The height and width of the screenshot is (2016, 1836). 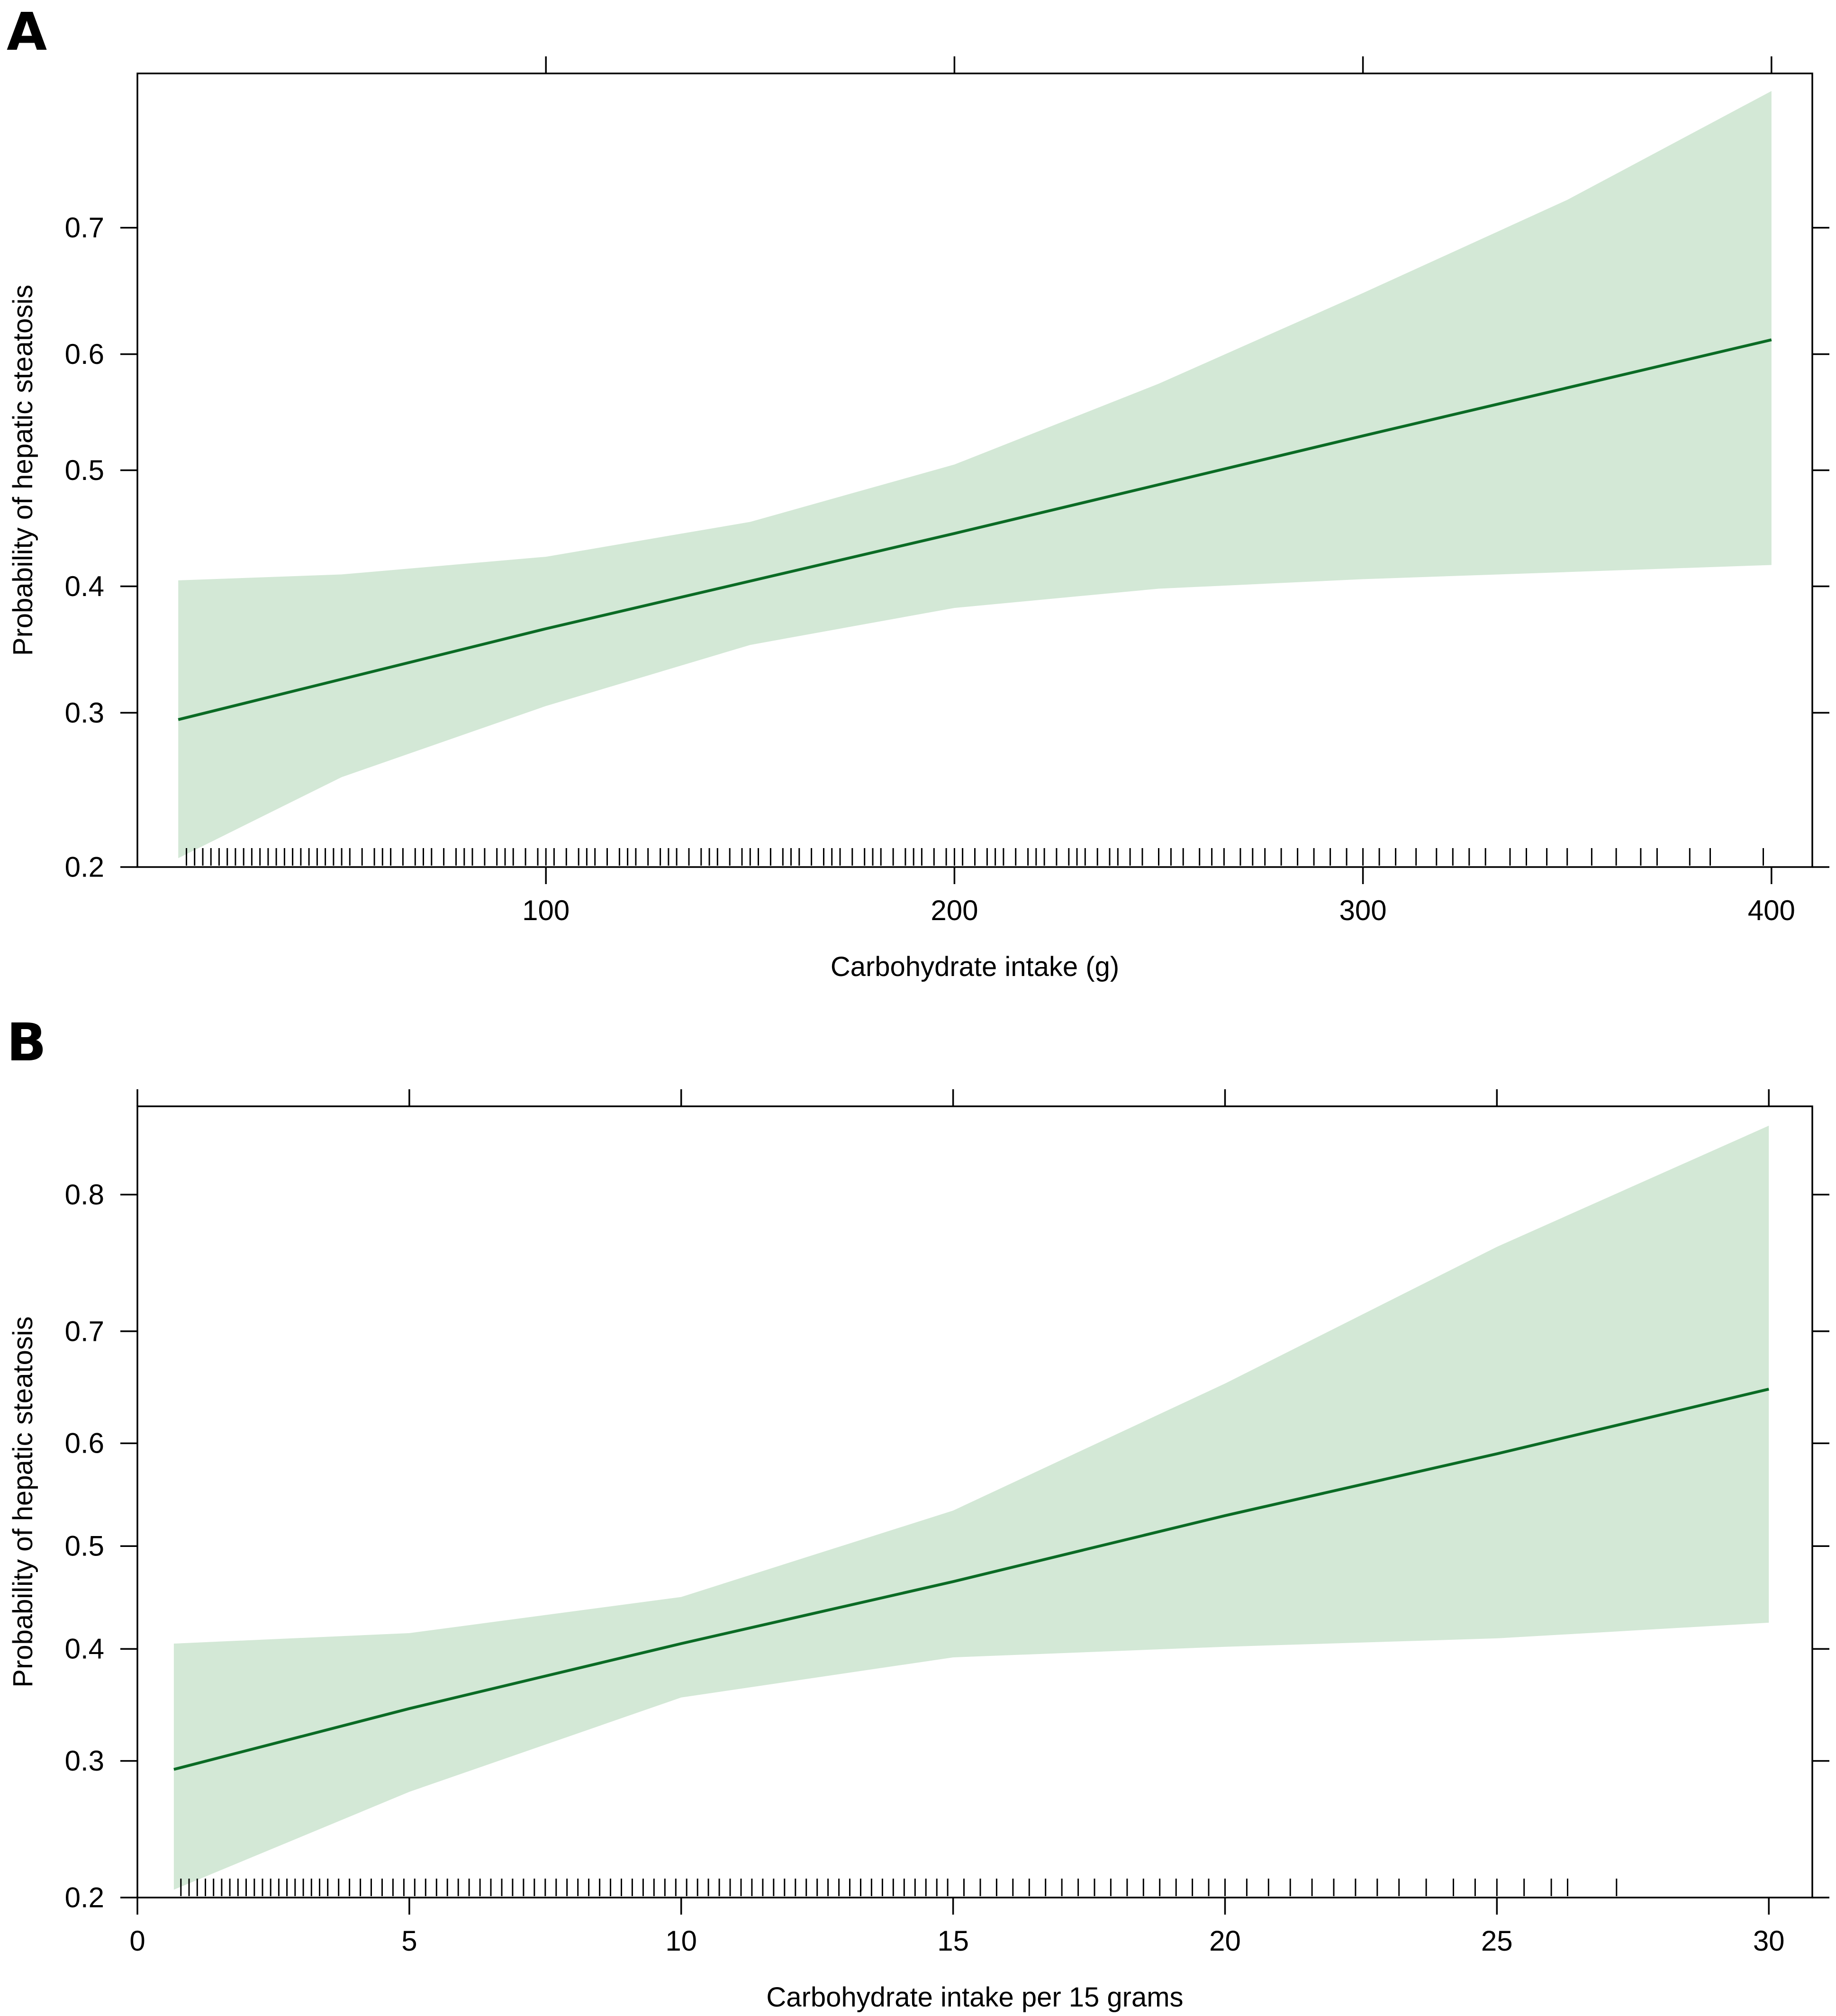 I want to click on y-tick-label: 0.8, so click(x=84, y=1195).